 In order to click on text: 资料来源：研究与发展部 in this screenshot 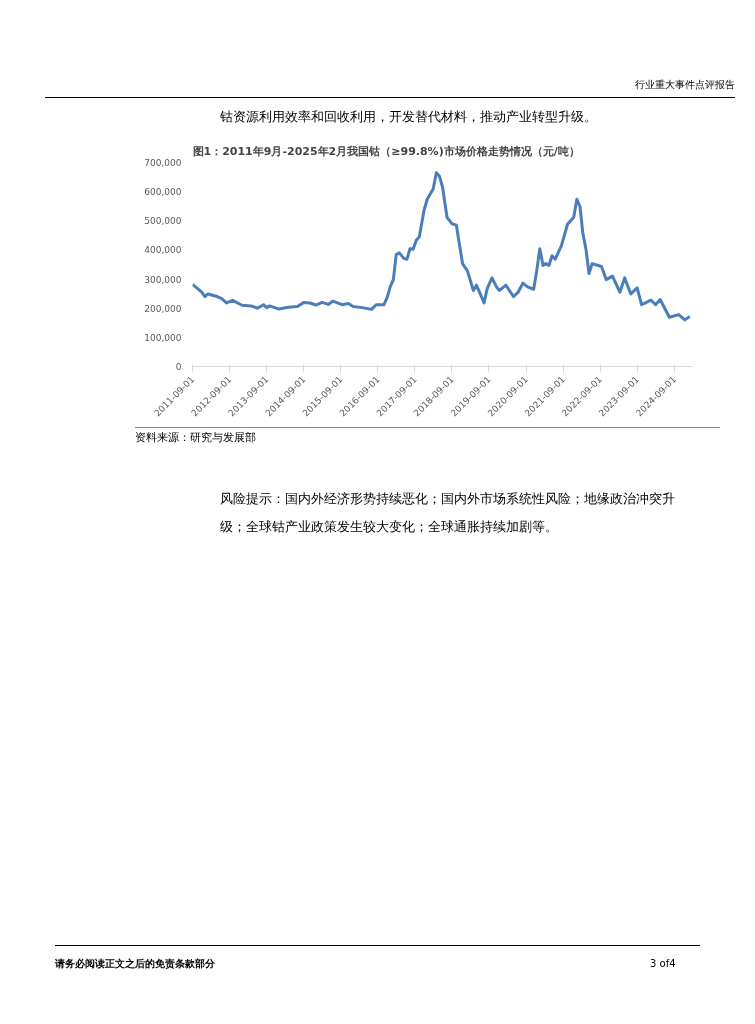, I will do `click(195, 438)`.